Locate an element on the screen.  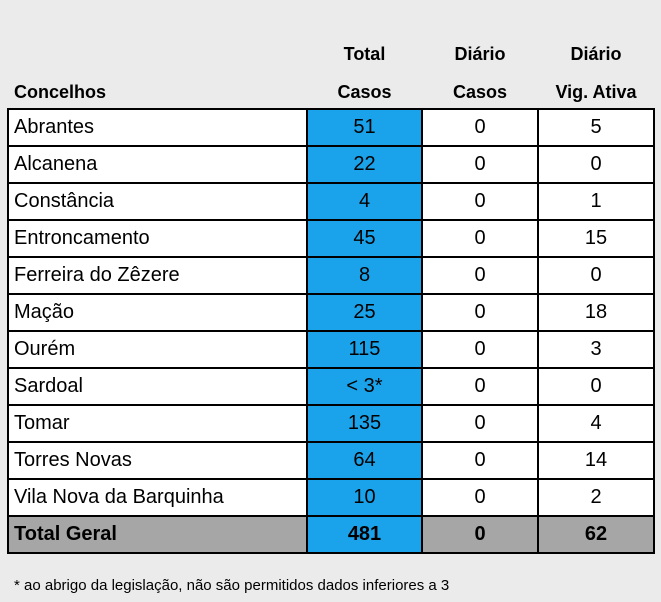
total-casos-cell: 481 is located at coordinates (364, 534).